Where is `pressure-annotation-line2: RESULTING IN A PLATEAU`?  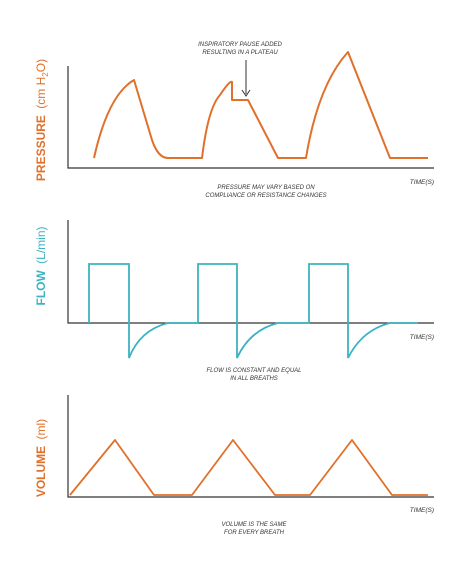
pressure-annotation-line2: RESULTING IN A PLATEAU is located at coordinates (240, 53).